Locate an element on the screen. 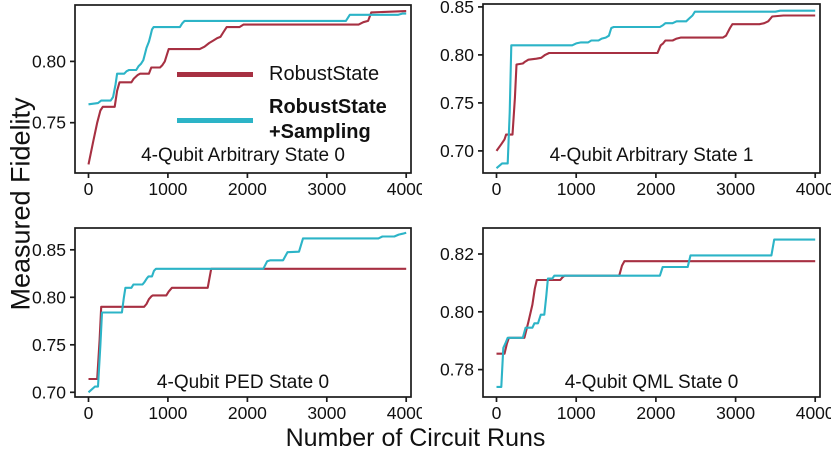  legend-entry-robuststate: RobustState is located at coordinates (282, 74).